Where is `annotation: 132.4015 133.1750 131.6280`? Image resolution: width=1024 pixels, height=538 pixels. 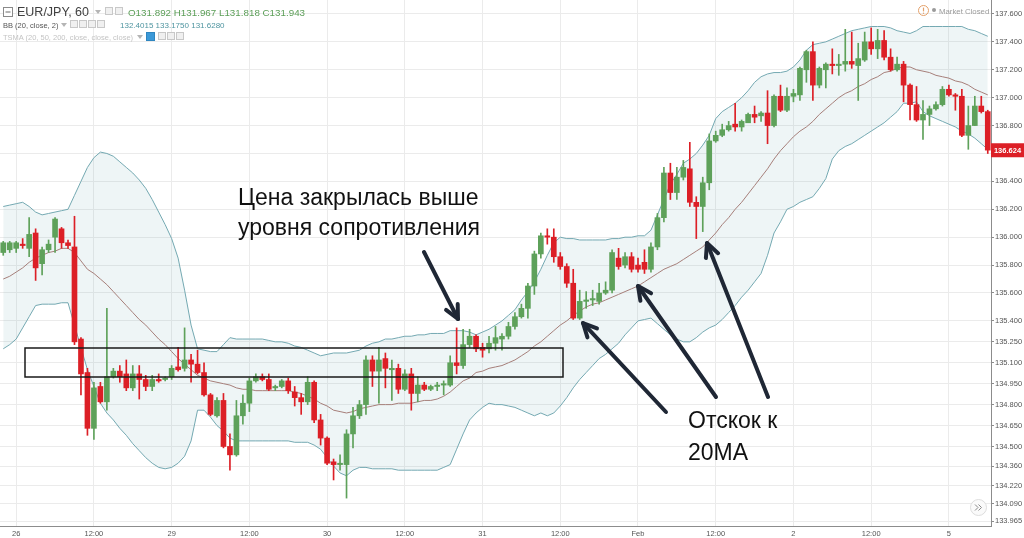
annotation: 132.4015 133.1750 131.6280 is located at coordinates (173, 25).